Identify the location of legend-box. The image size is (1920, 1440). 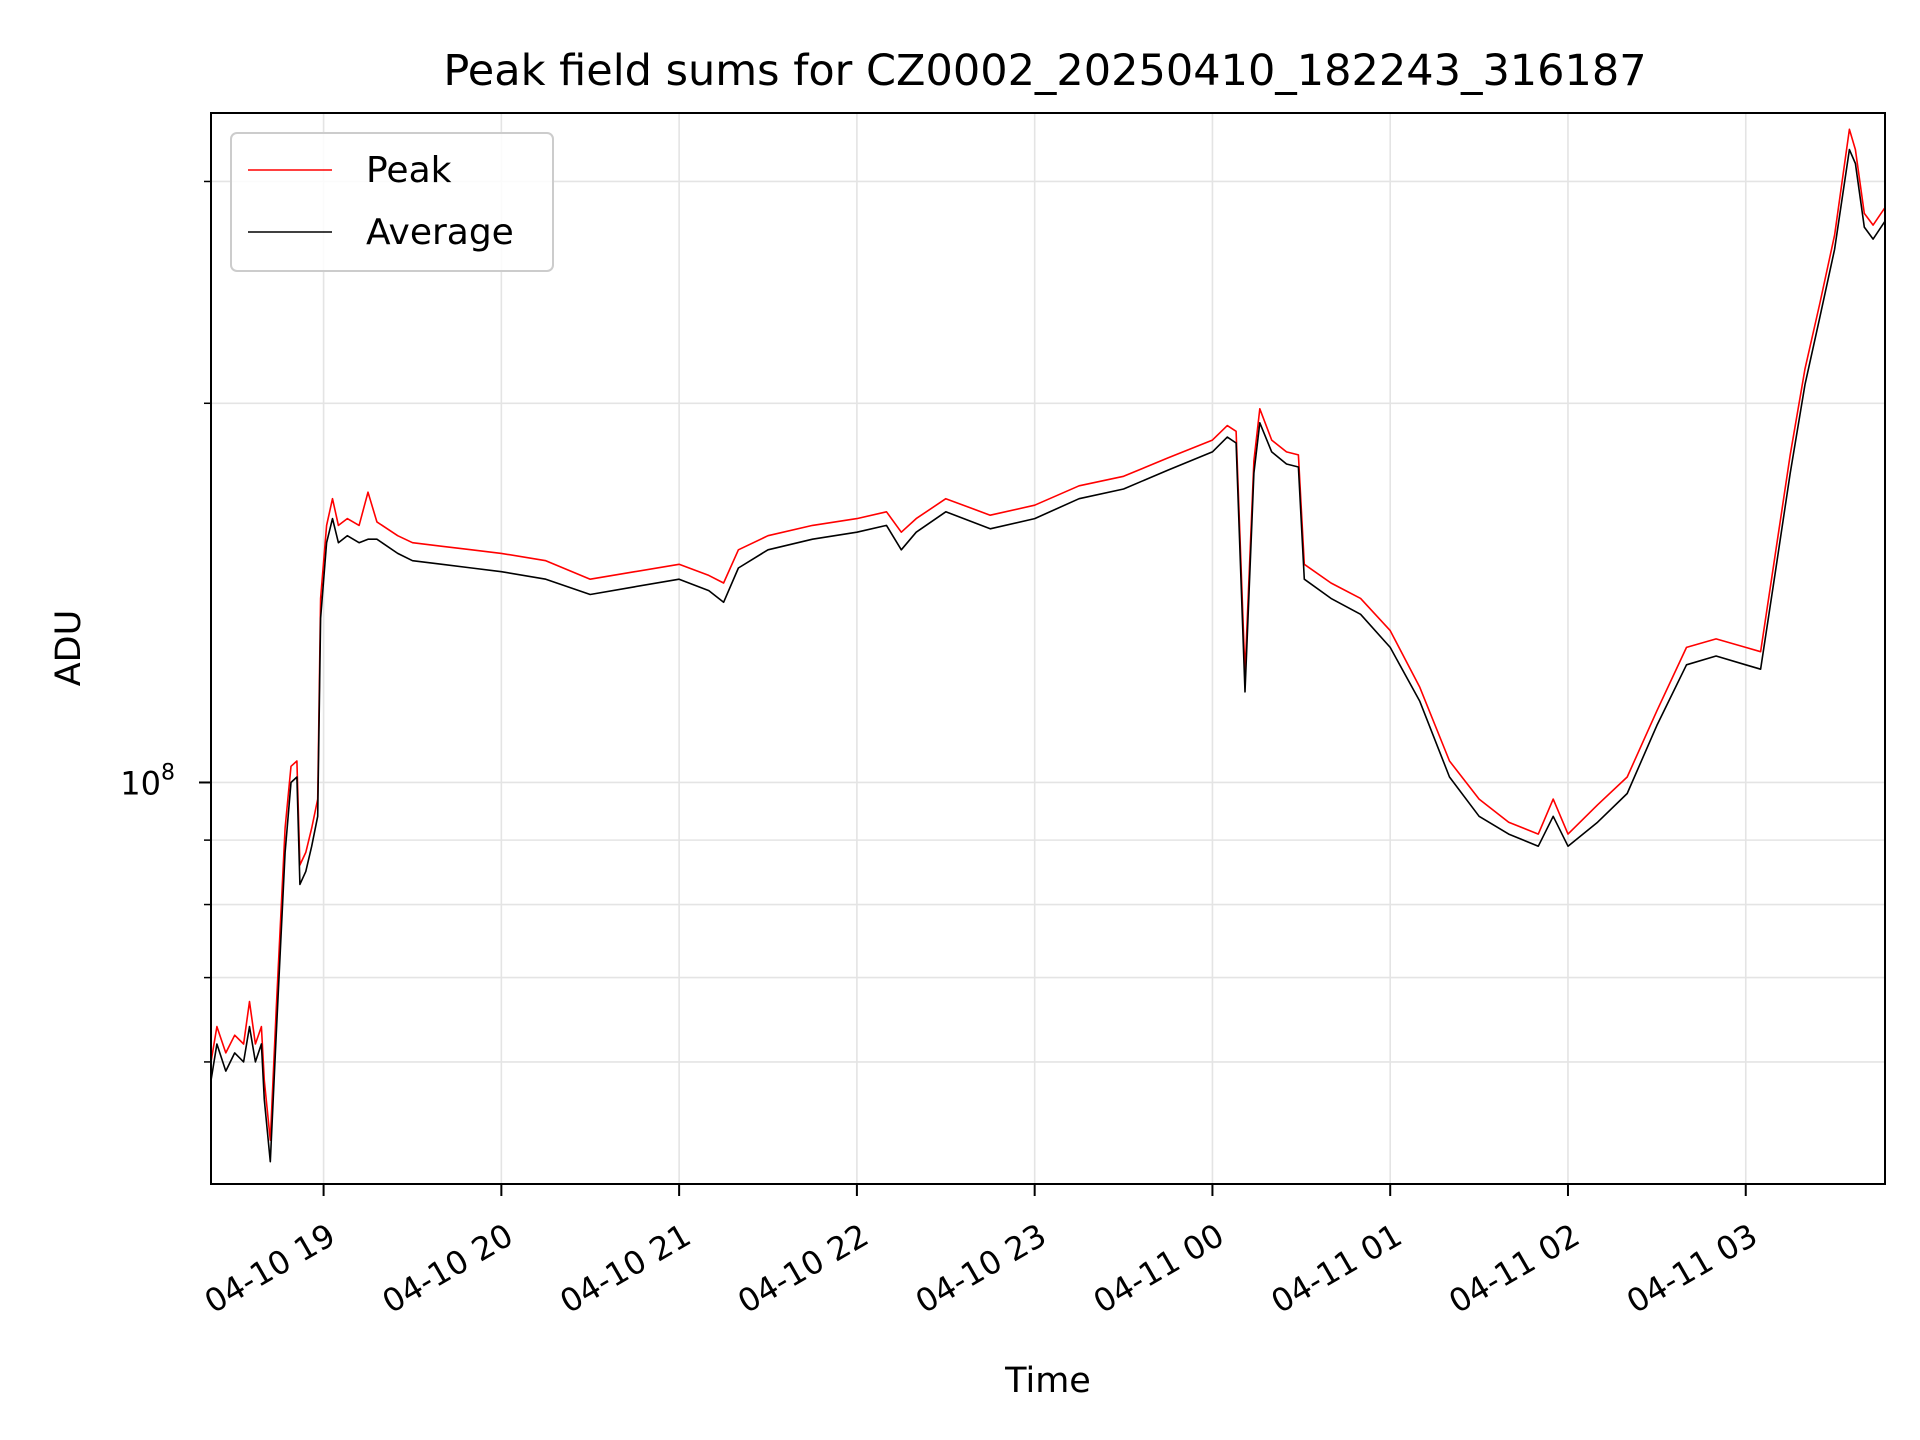
(392, 202).